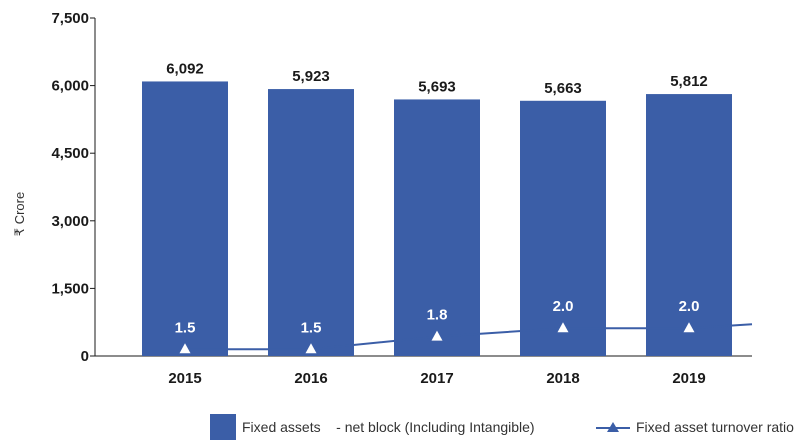  I want to click on x-tick-label: 2017, so click(436, 378).